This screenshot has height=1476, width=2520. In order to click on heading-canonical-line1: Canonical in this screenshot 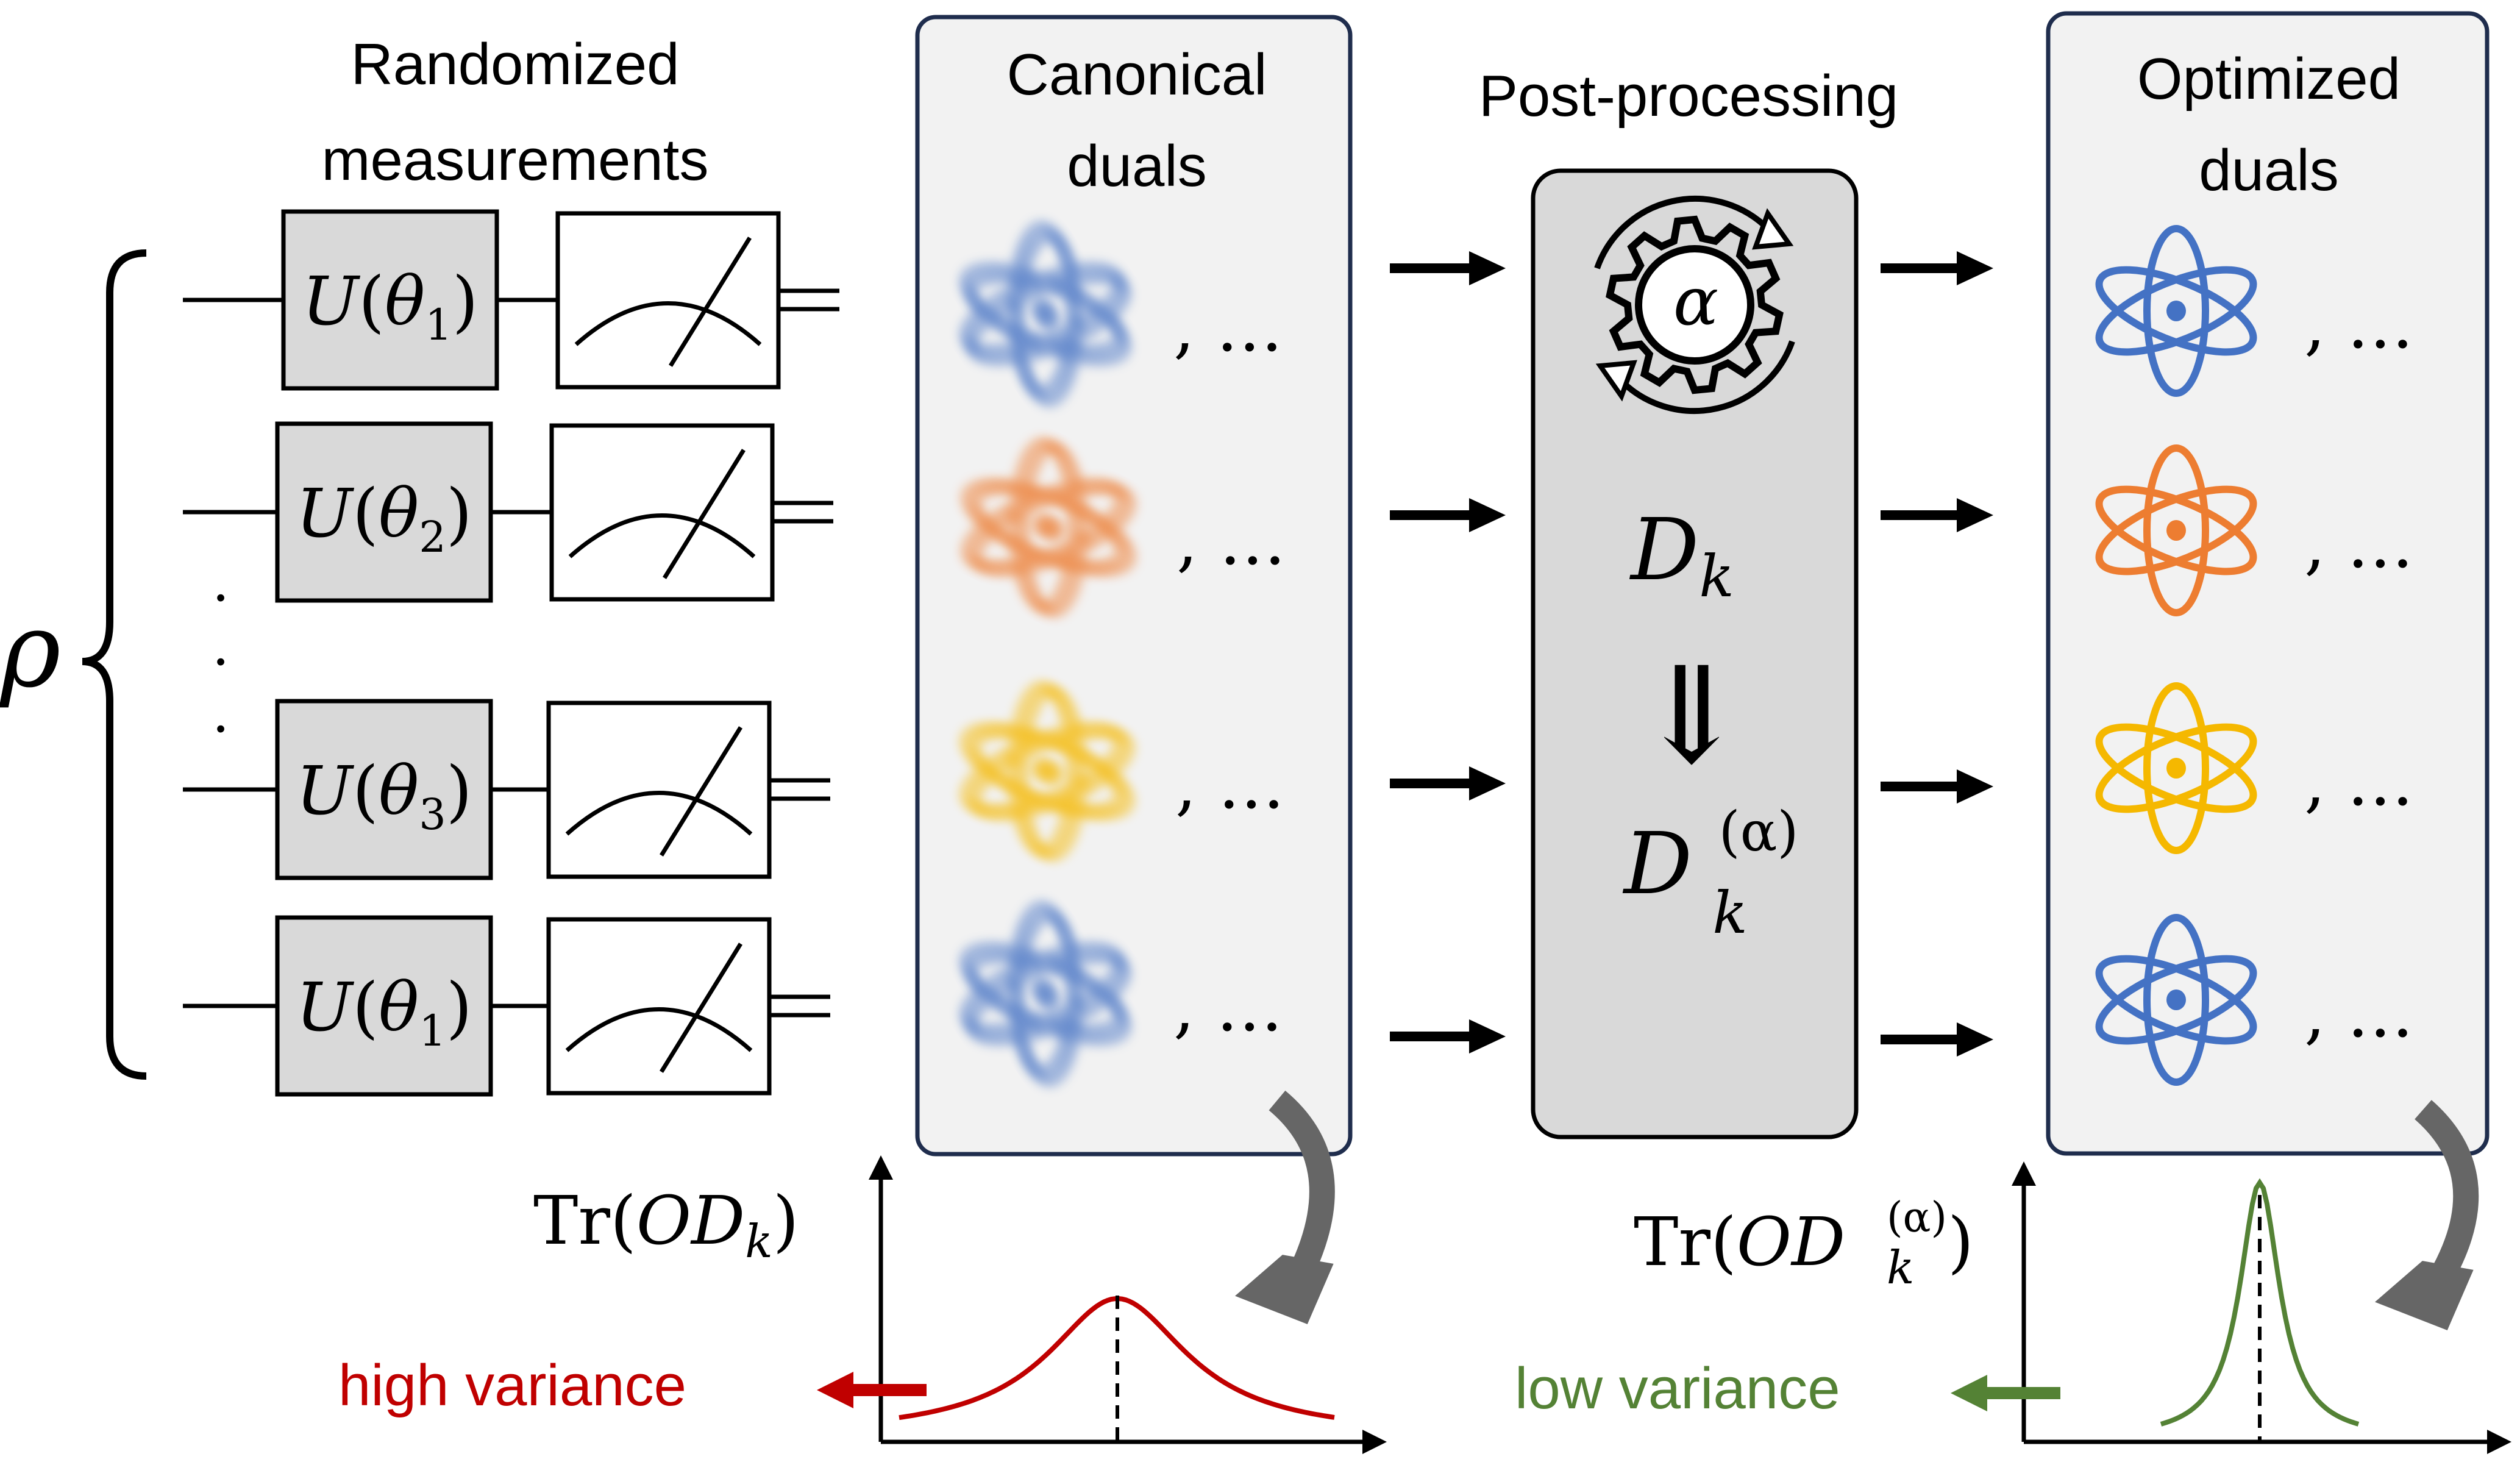, I will do `click(1137, 74)`.